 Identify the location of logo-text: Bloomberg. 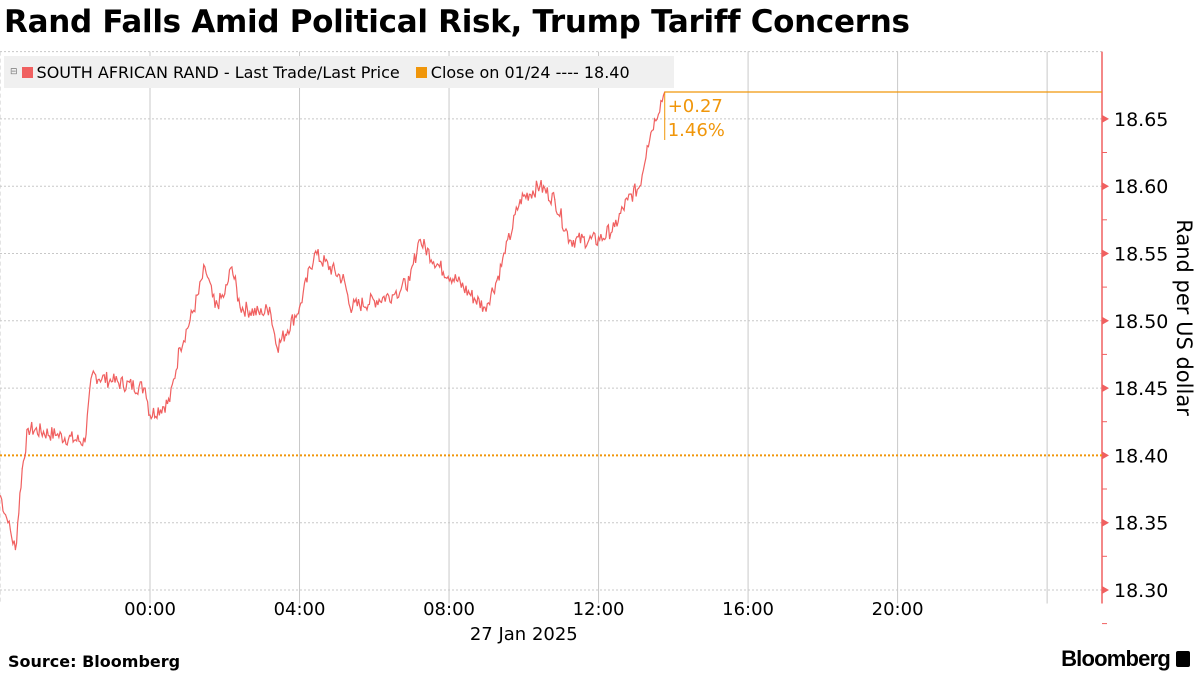
(1116, 658).